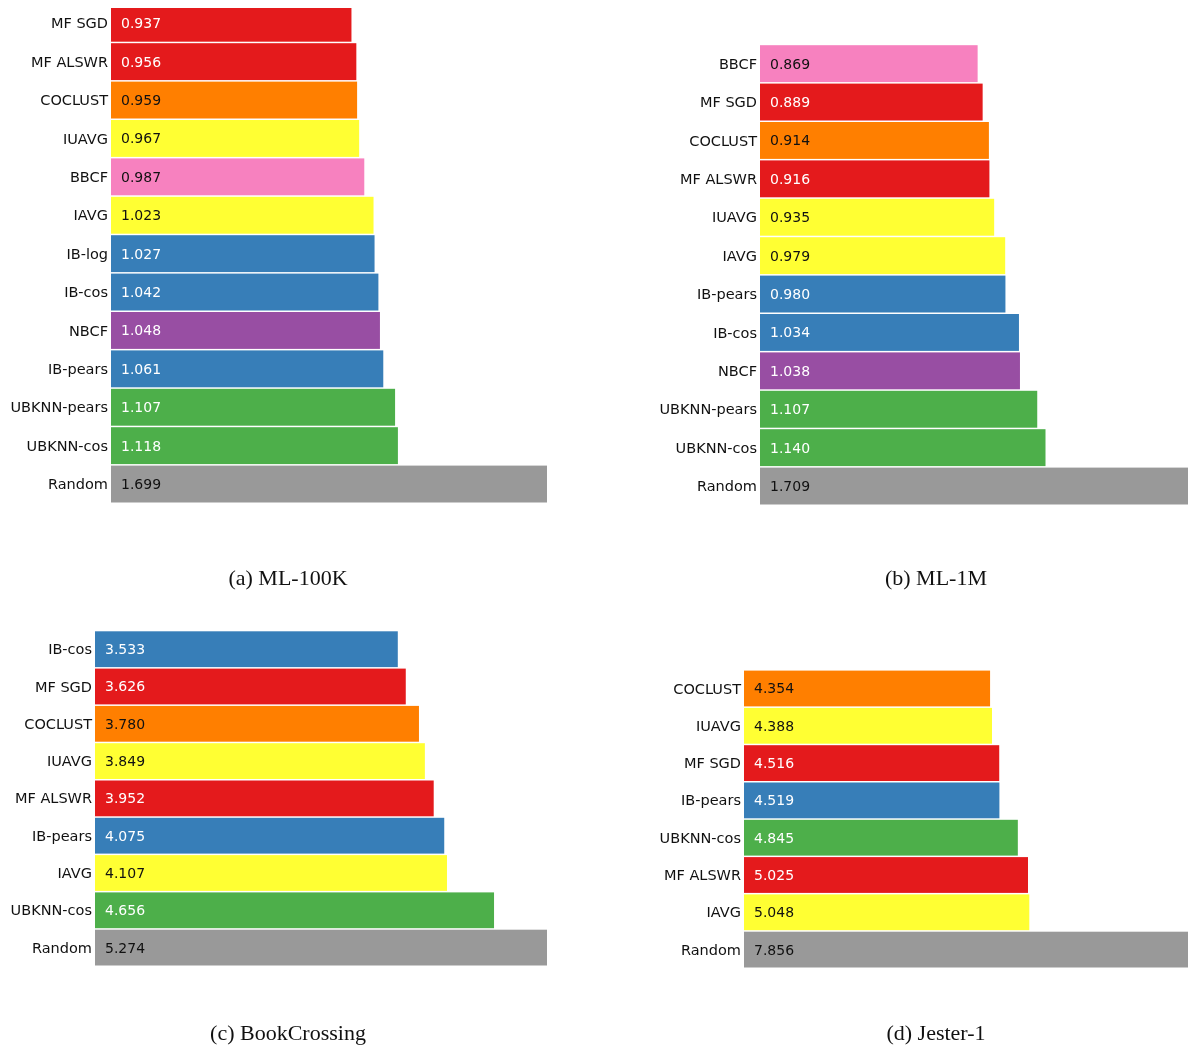 The image size is (1188, 1047). What do you see at coordinates (141, 330) in the screenshot?
I see `data-label: 1.048` at bounding box center [141, 330].